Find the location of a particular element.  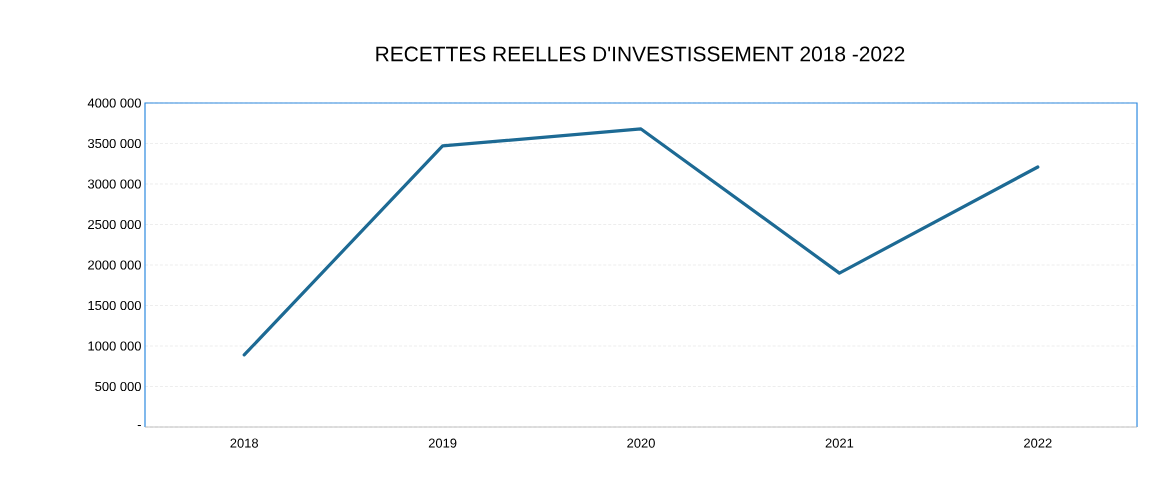

y-tick-label: 500 000 is located at coordinates (118, 386).